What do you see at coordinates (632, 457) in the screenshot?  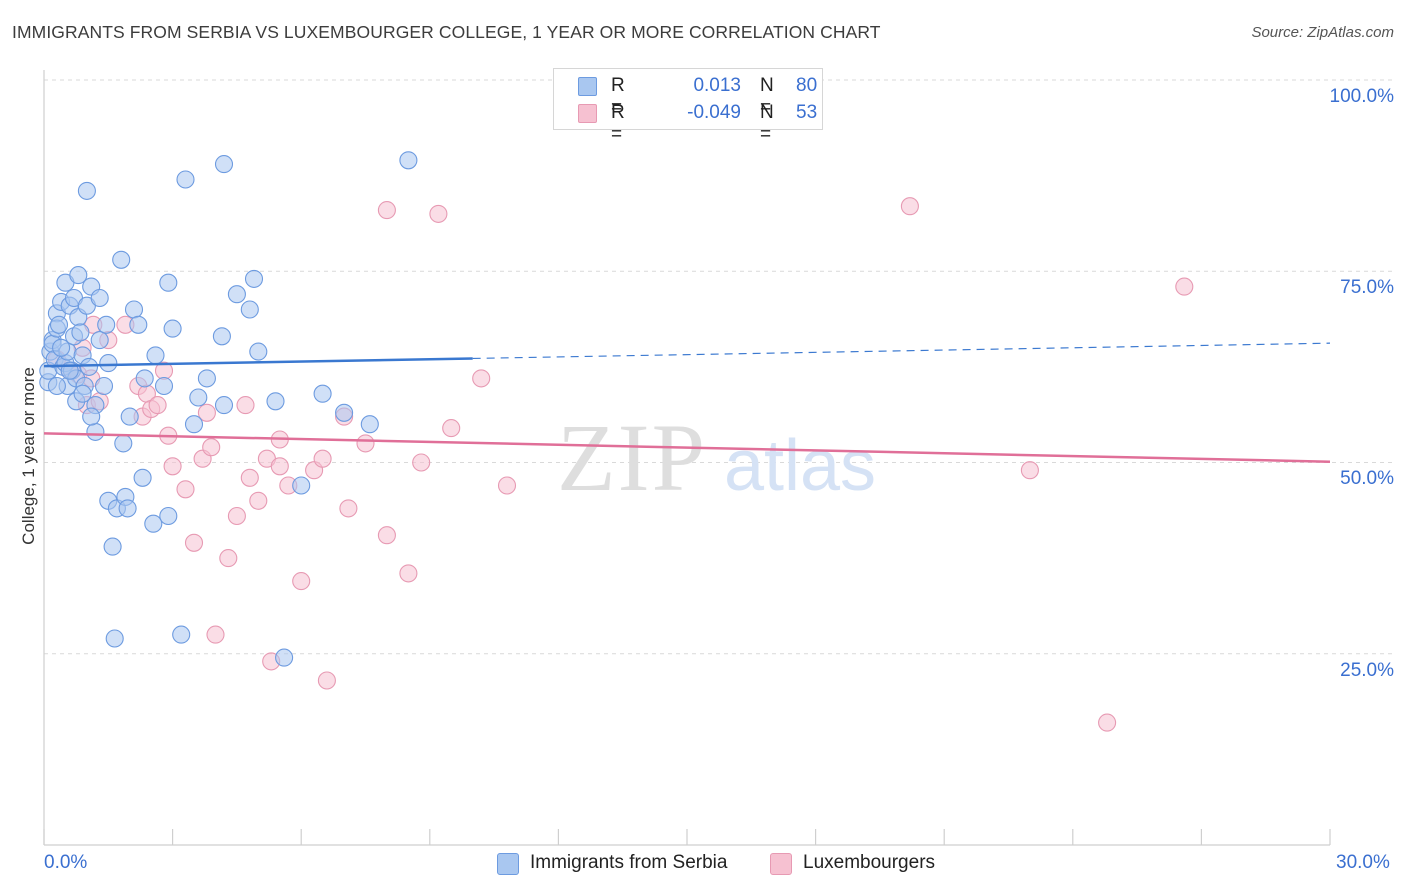 I see `watermark-zip: ZIP` at bounding box center [632, 457].